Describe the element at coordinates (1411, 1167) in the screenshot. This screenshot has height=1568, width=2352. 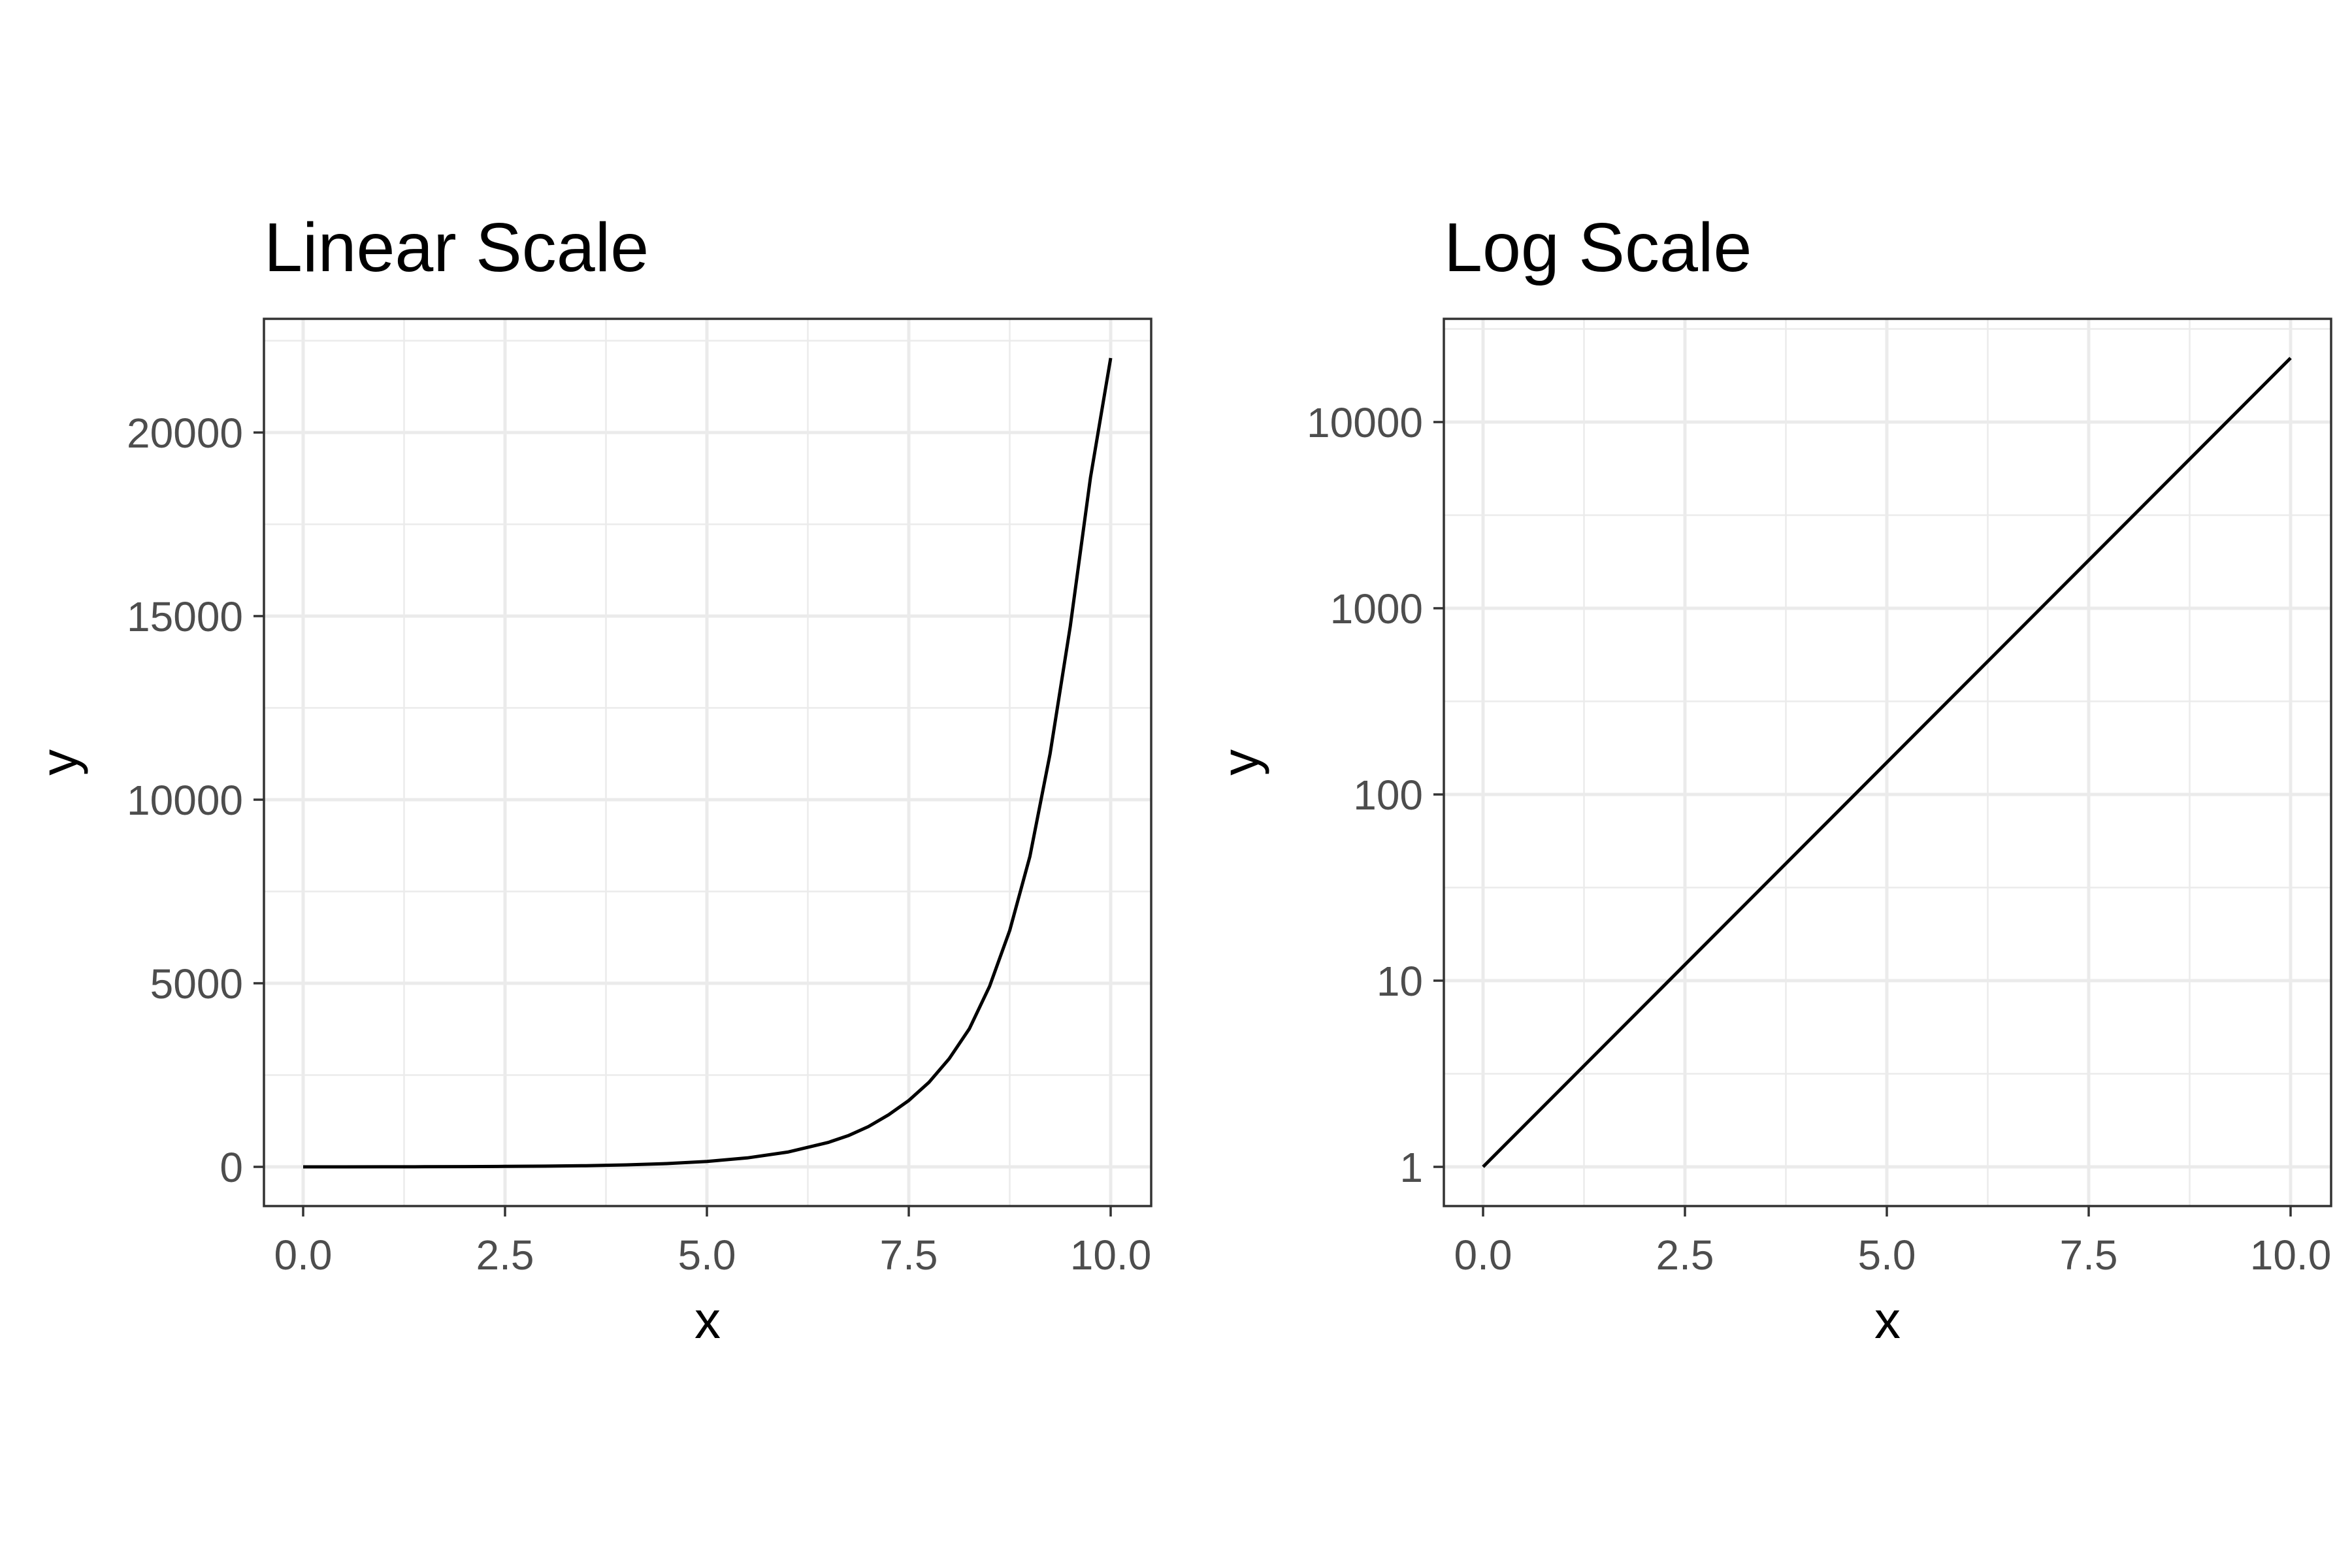
I see `y-tick-label: 1` at that location.